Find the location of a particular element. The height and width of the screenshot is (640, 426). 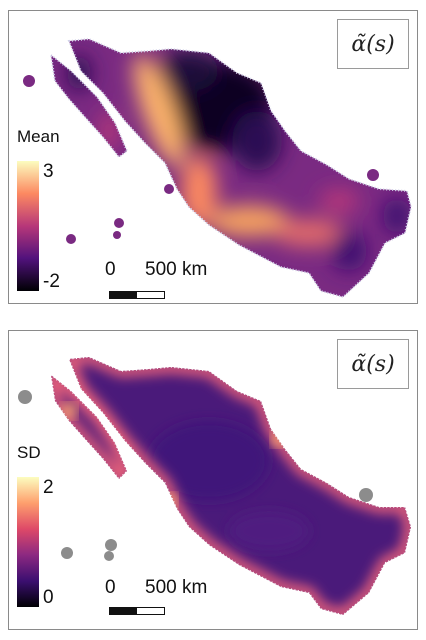

legend-title: Mean is located at coordinates (38, 136).